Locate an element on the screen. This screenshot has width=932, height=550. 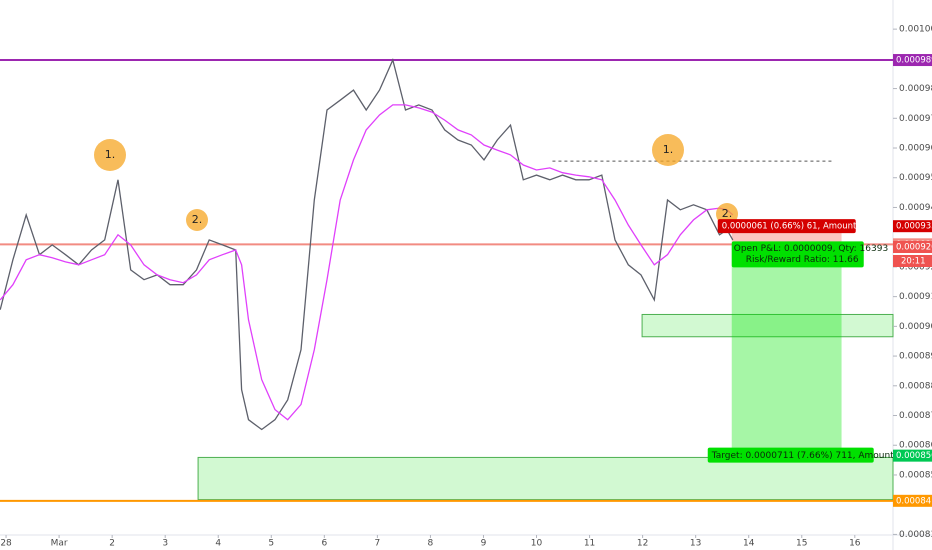
stop-label-bg is located at coordinates (786, 226).